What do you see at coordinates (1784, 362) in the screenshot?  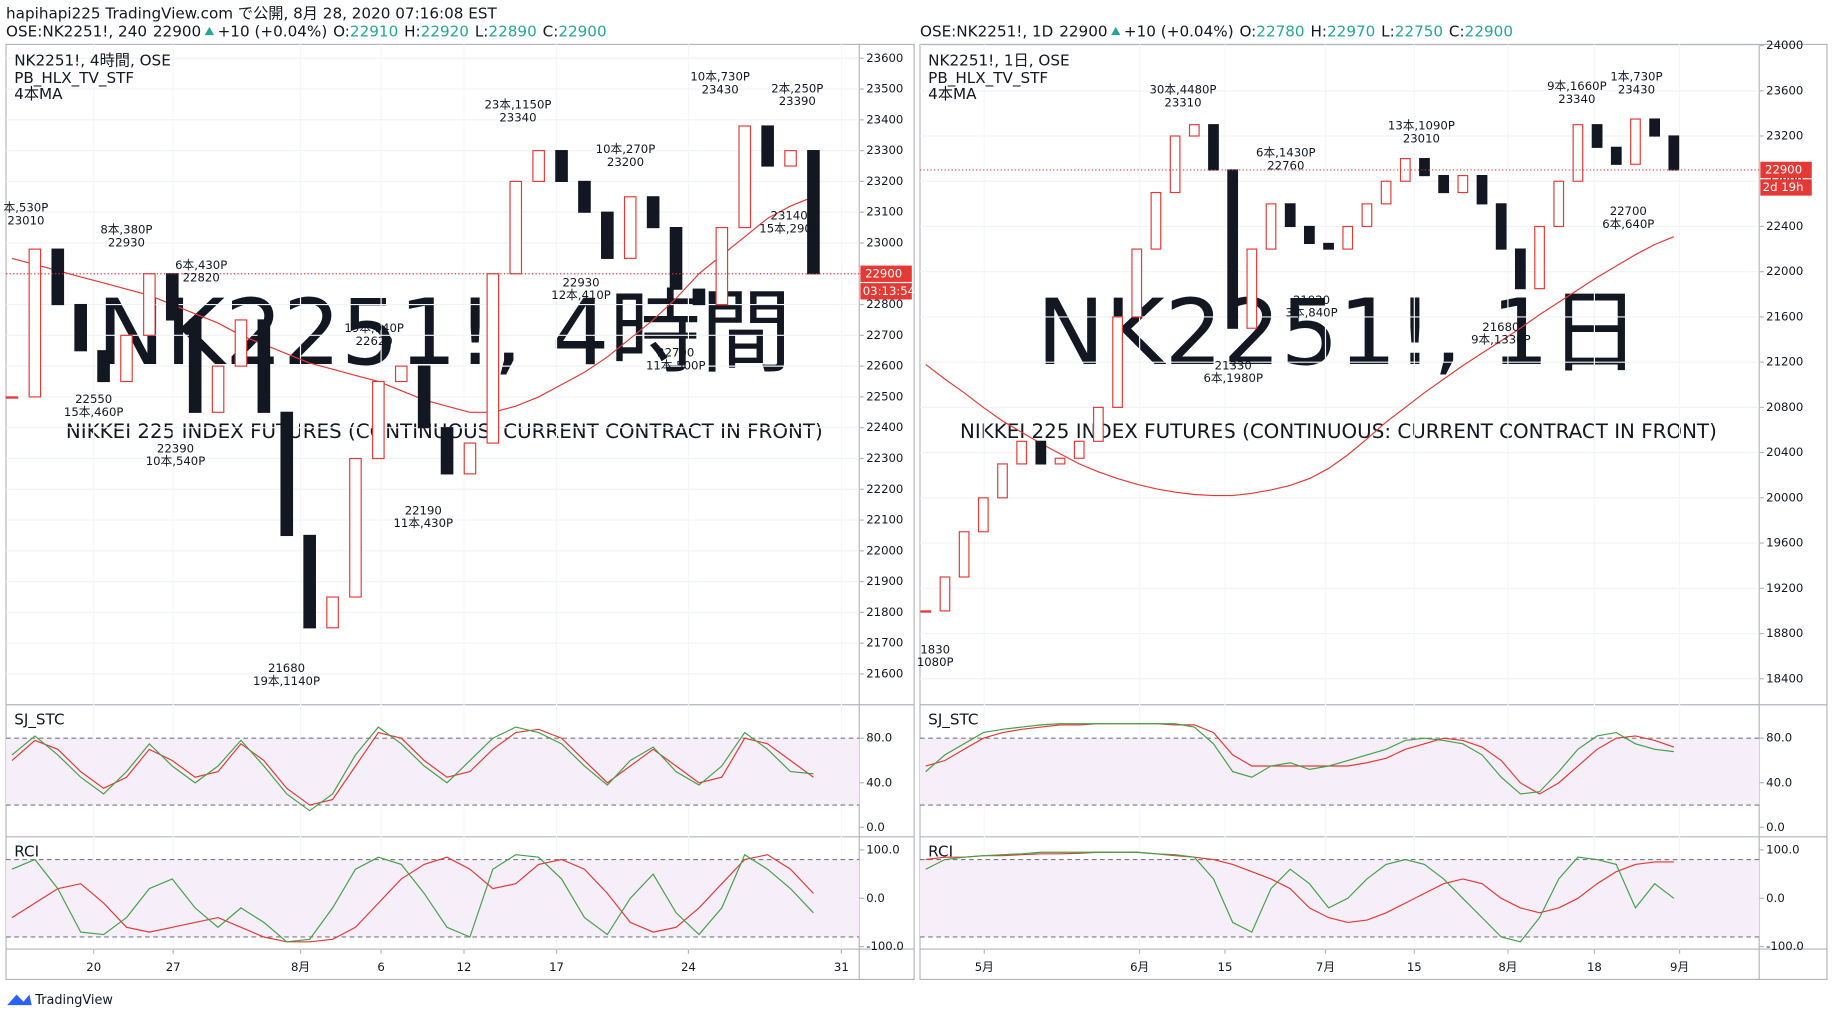 I see `y-tick-label: 21200` at bounding box center [1784, 362].